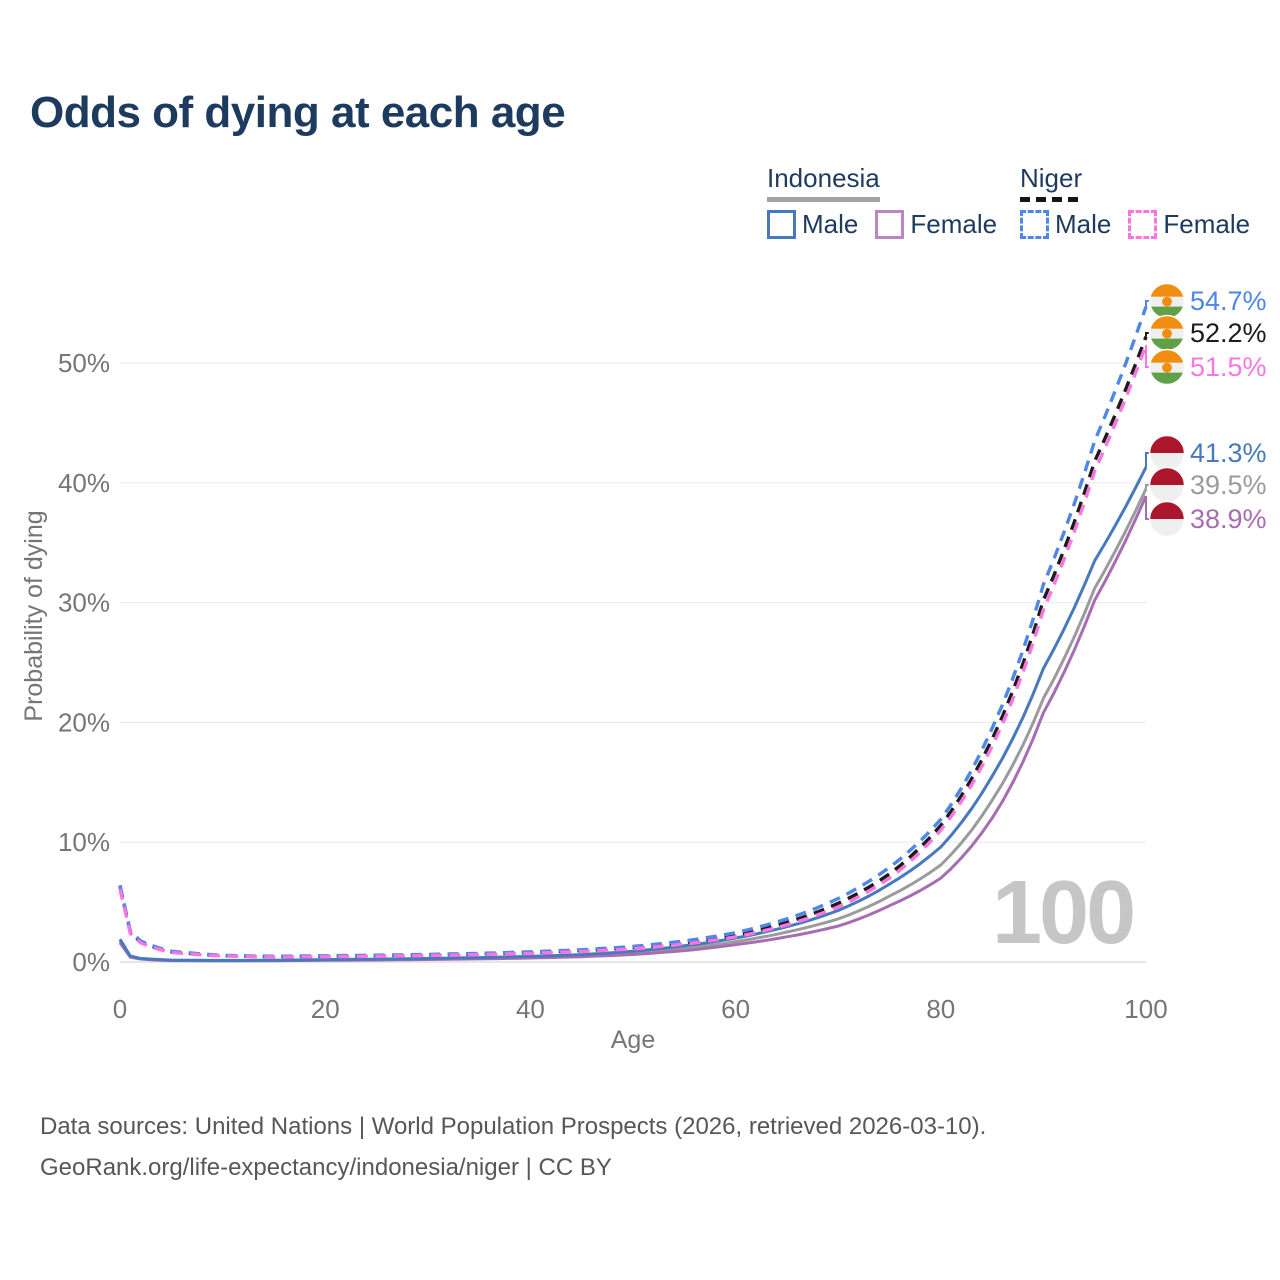 The image size is (1280, 1280). I want to click on x-tick-label: 60, so click(735, 1009).